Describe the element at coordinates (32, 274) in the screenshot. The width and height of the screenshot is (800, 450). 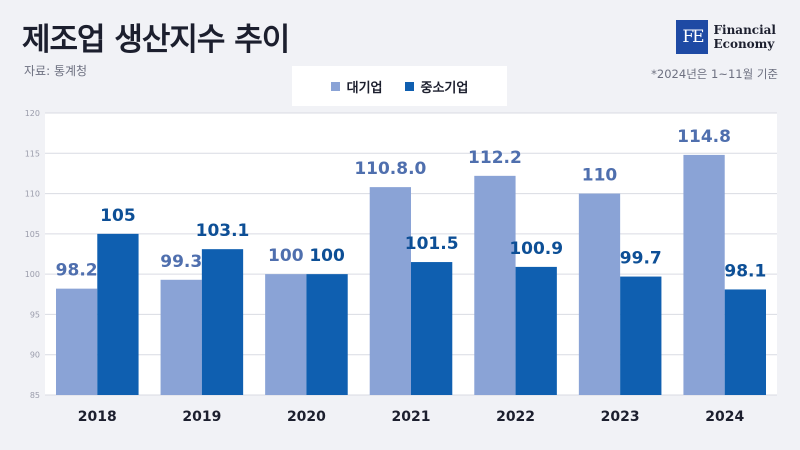
I see `y-tick-label: 100` at that location.